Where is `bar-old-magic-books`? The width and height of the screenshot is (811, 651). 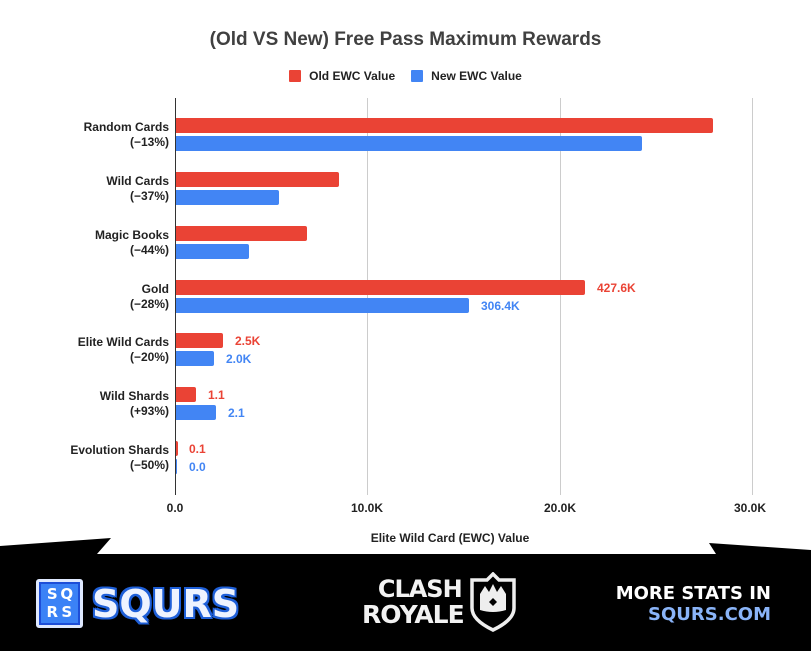 bar-old-magic-books is located at coordinates (241, 233).